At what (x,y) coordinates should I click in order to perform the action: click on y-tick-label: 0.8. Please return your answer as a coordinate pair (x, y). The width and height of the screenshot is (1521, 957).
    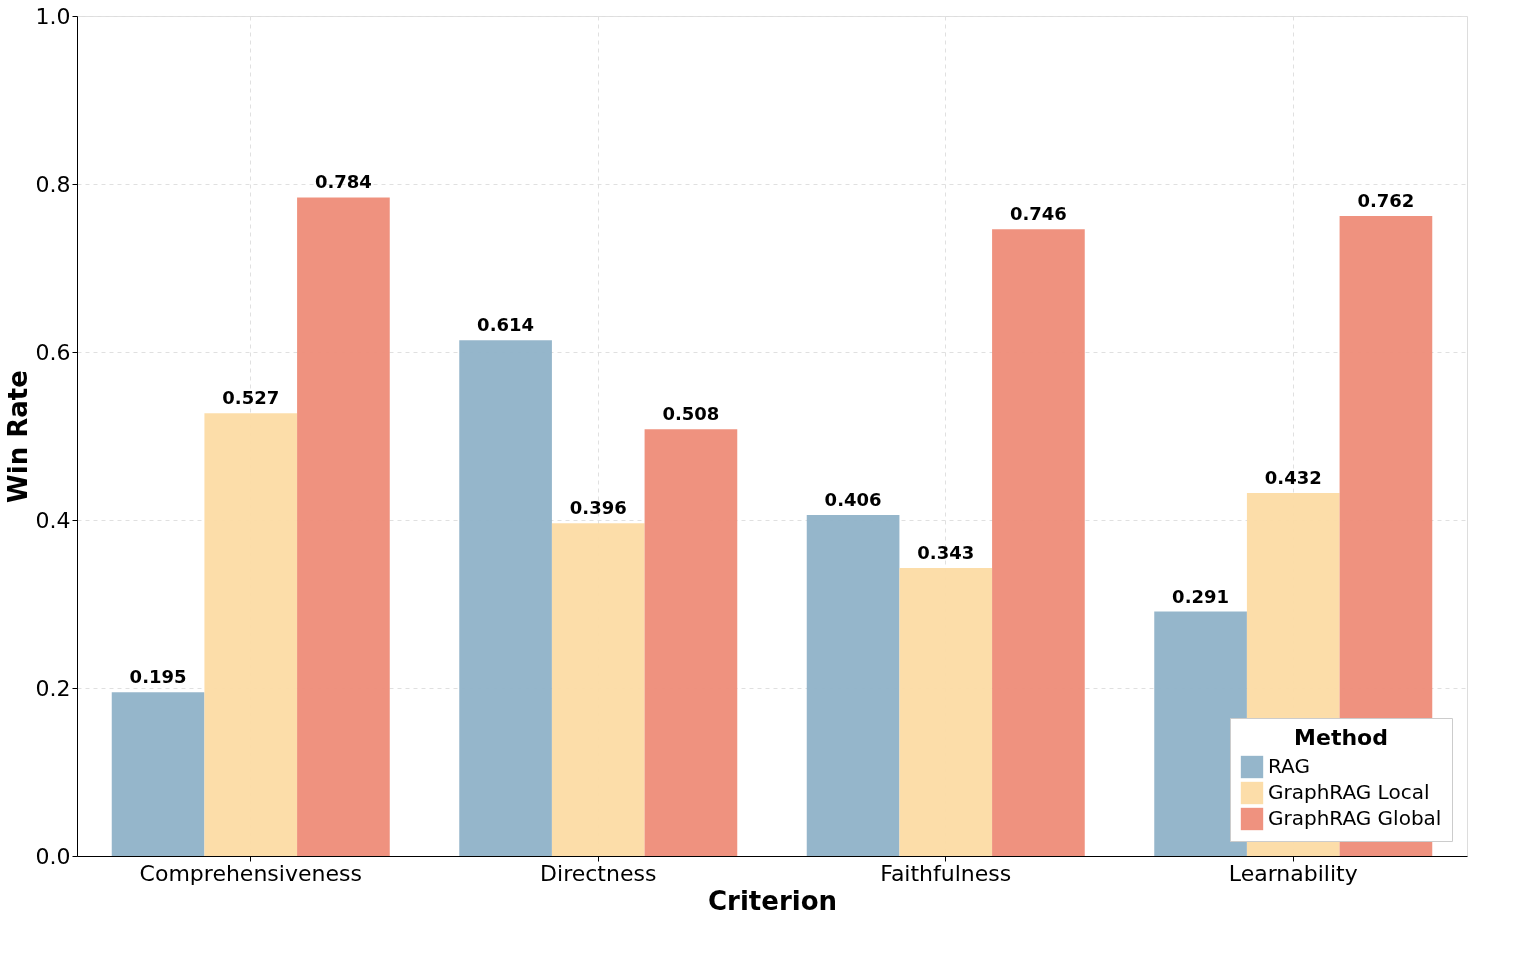
    Looking at the image, I should click on (53, 184).